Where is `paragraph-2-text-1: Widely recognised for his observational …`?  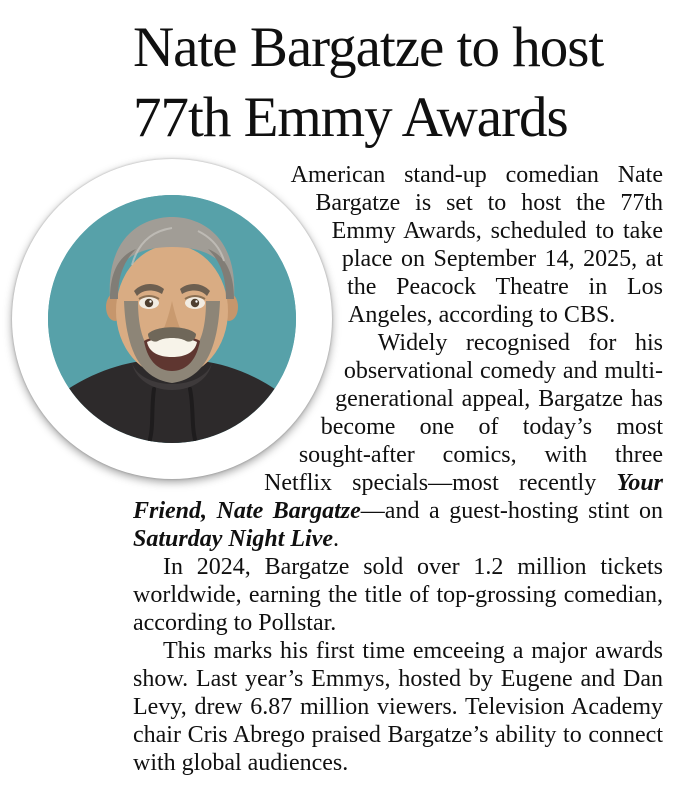 paragraph-2-text-1: Widely recognised for his observational … is located at coordinates (463, 413).